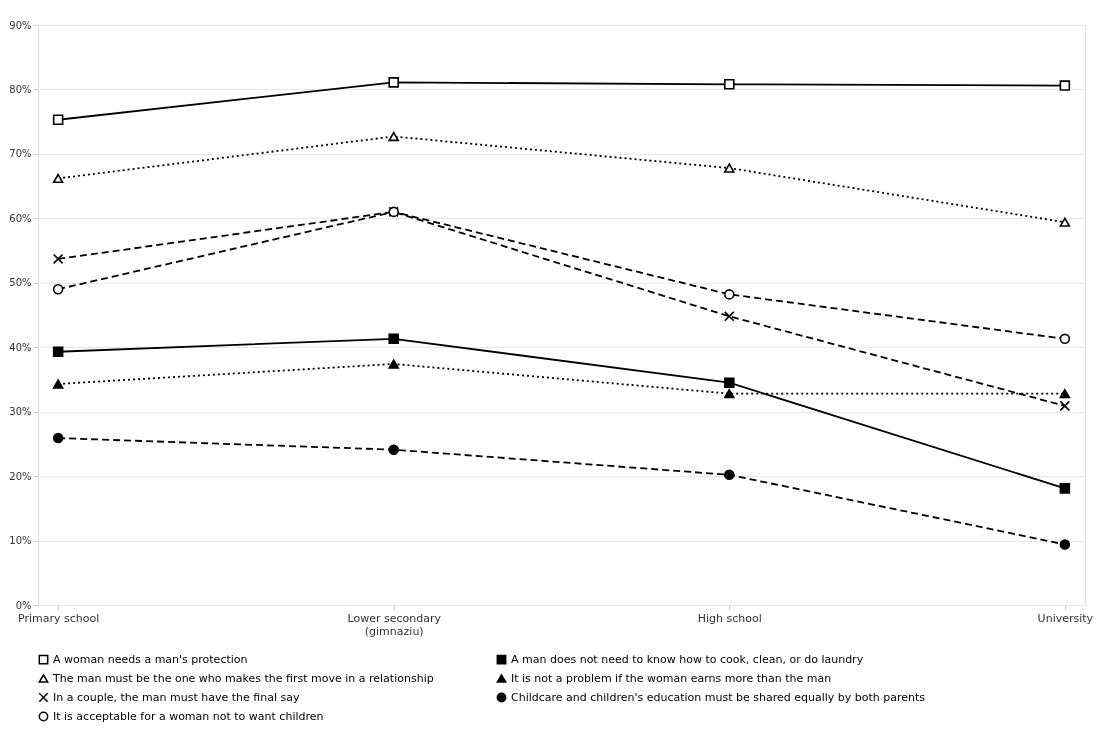 This screenshot has width=1116, height=734. Describe the element at coordinates (20, 218) in the screenshot. I see `y-tick-label: 60%` at that location.